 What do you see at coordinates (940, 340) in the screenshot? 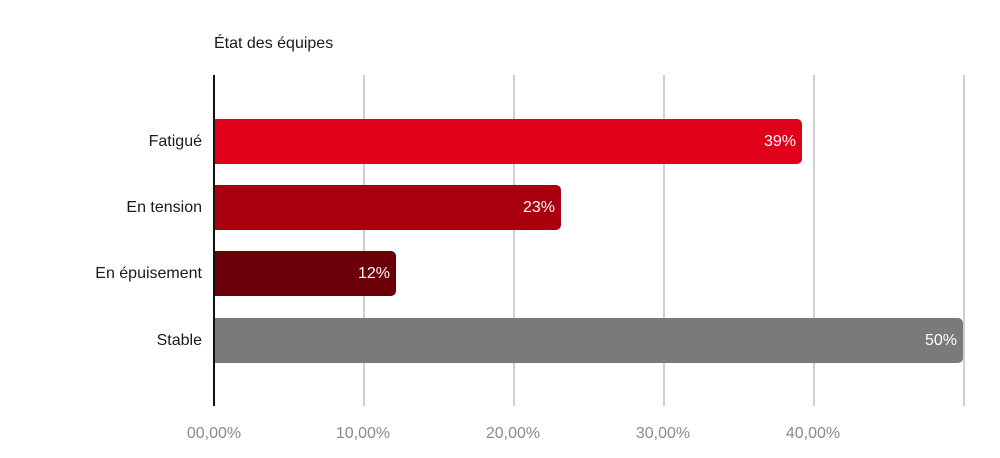
I see `bar-value-label: 50%` at bounding box center [940, 340].